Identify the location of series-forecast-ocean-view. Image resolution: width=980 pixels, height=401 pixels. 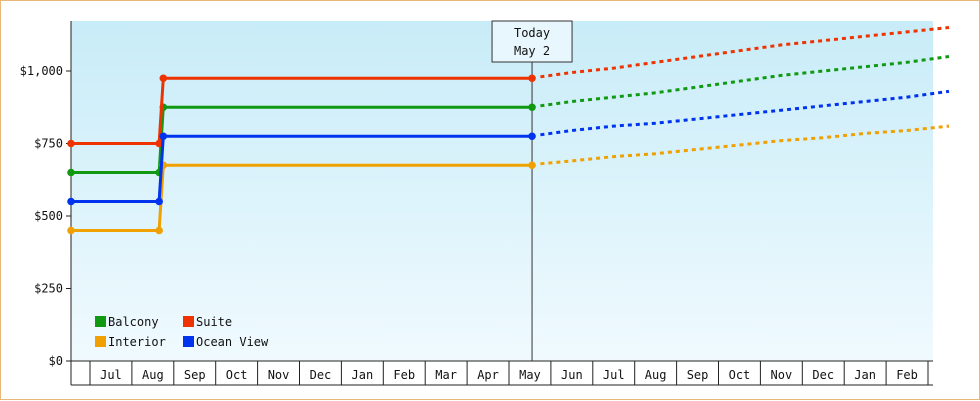
(745, 113).